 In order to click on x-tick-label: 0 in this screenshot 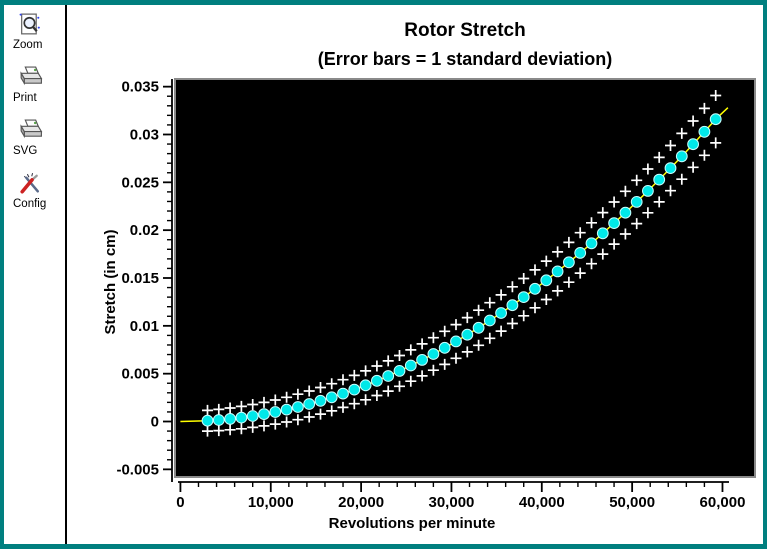, I will do `click(180, 502)`.